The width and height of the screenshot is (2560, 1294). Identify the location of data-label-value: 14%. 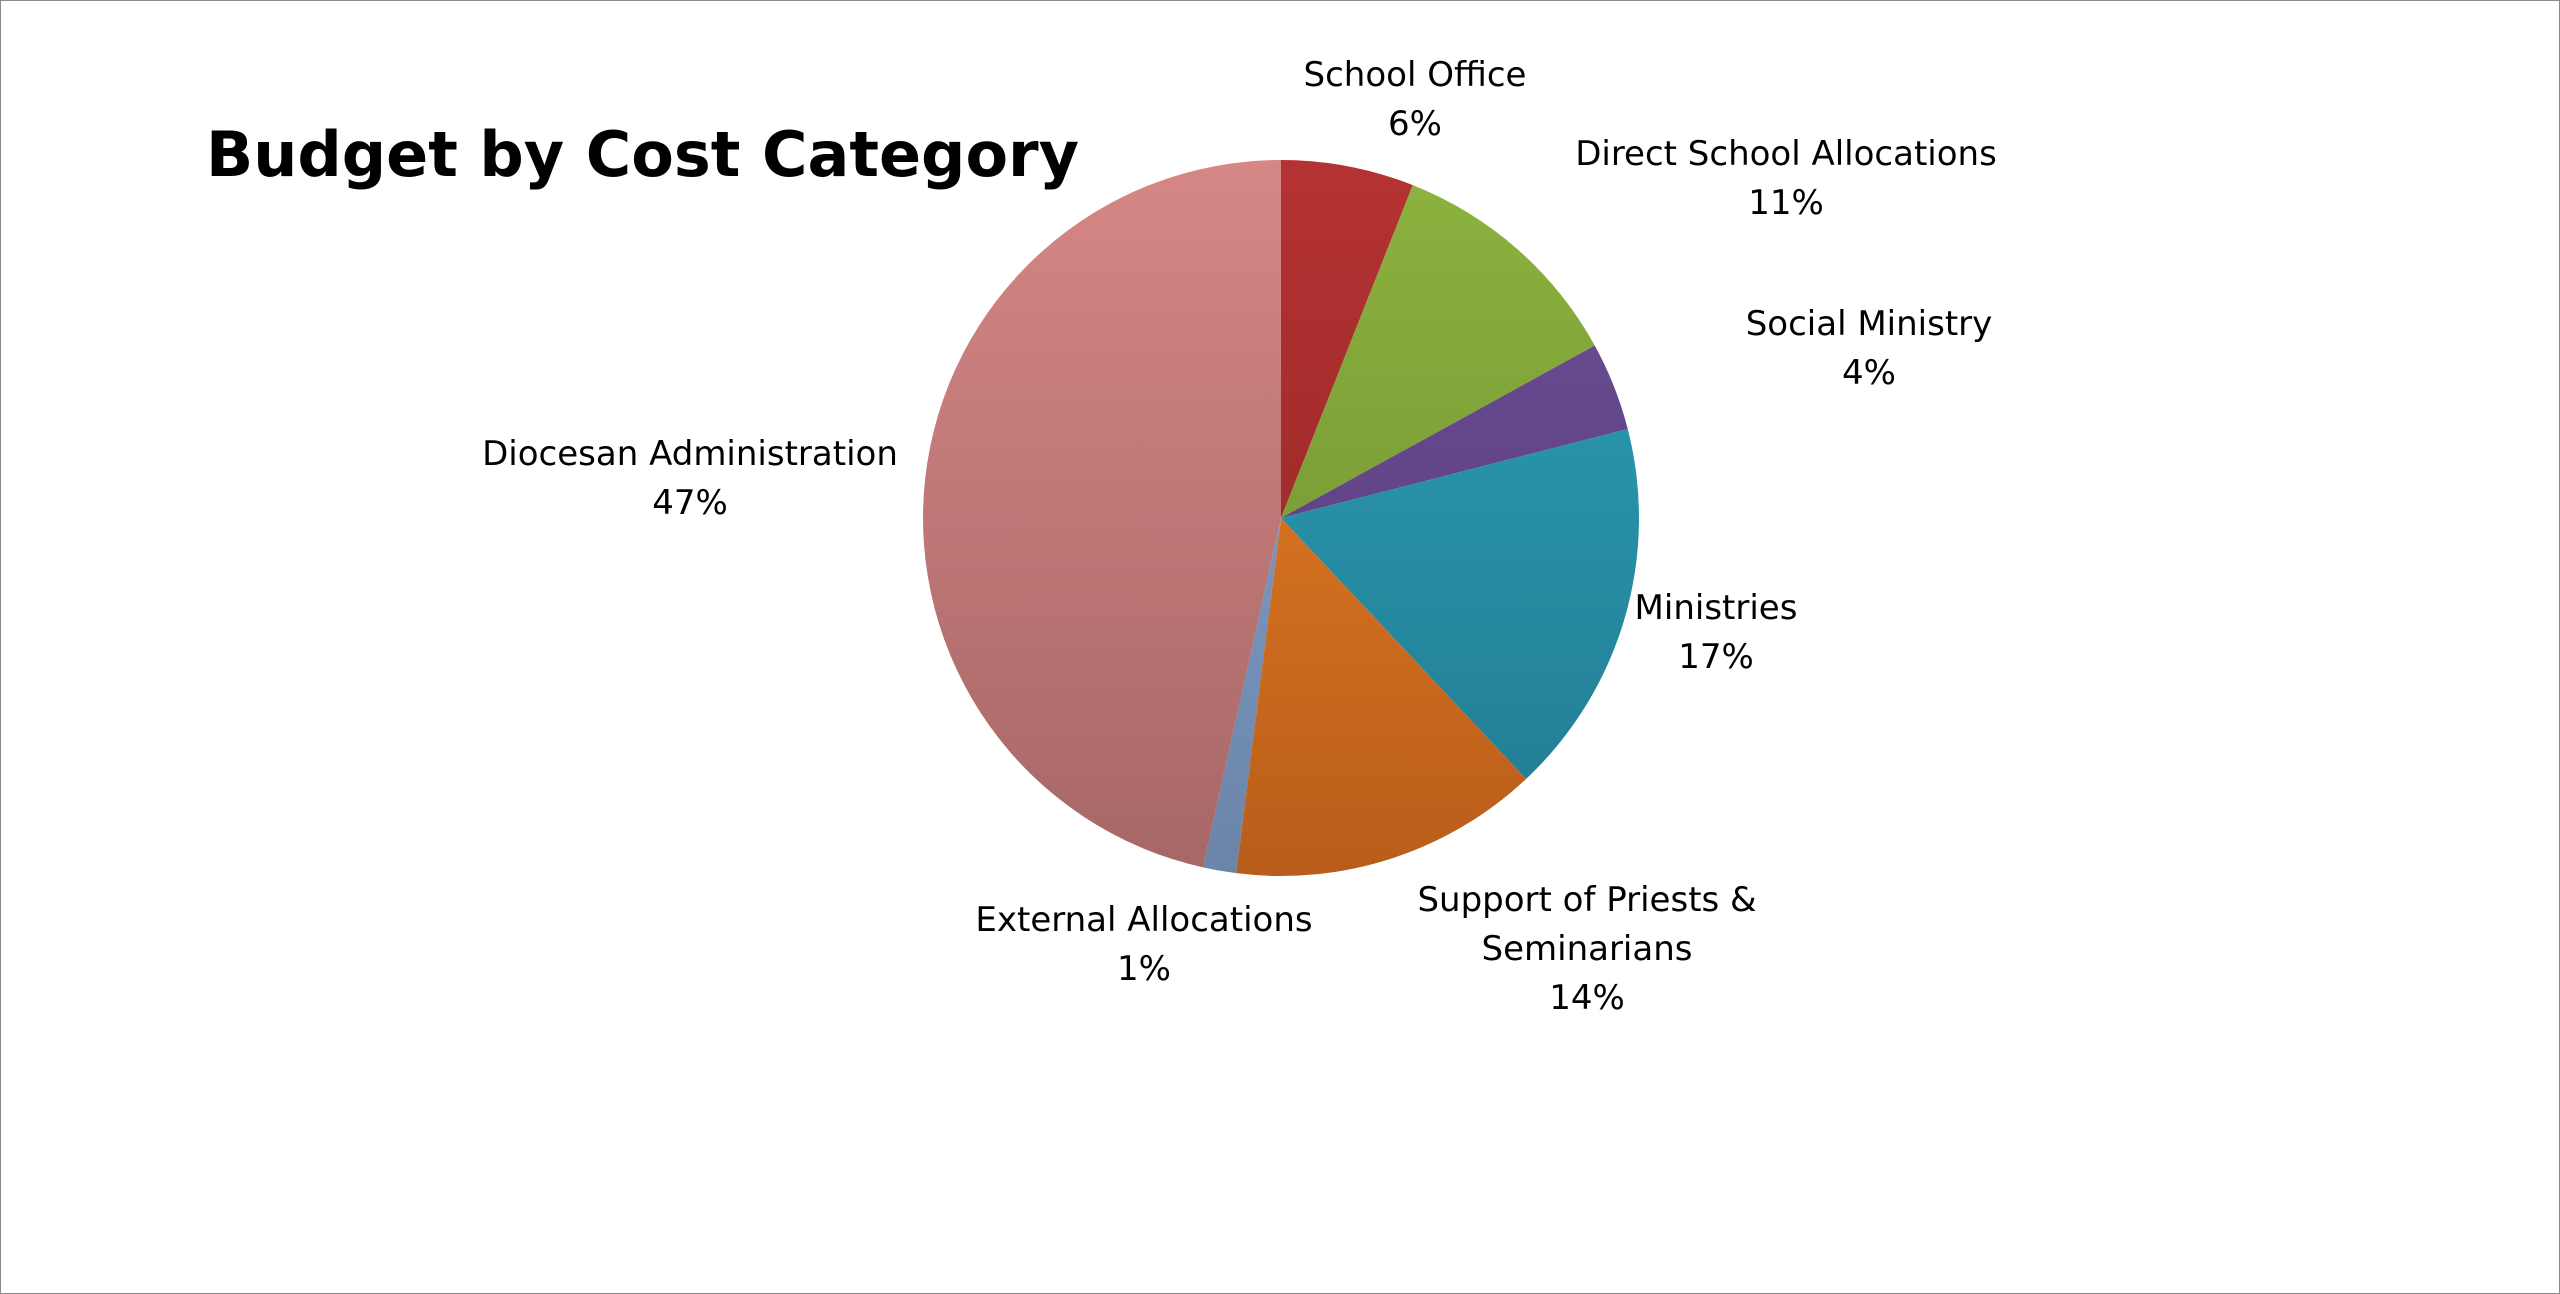
(1587, 998).